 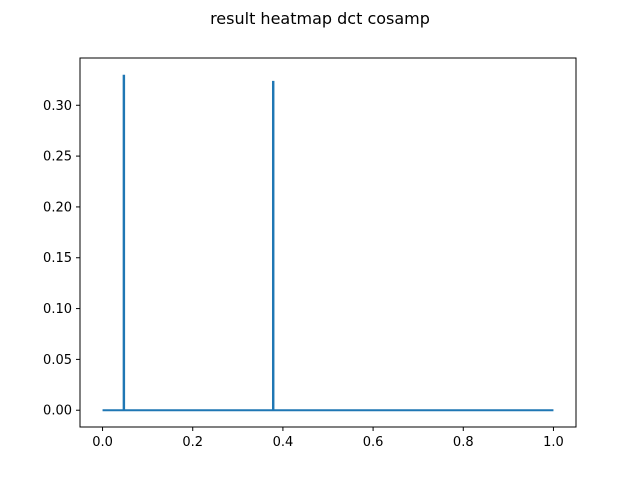 I want to click on x-tick-label: 0.8, so click(x=463, y=442).